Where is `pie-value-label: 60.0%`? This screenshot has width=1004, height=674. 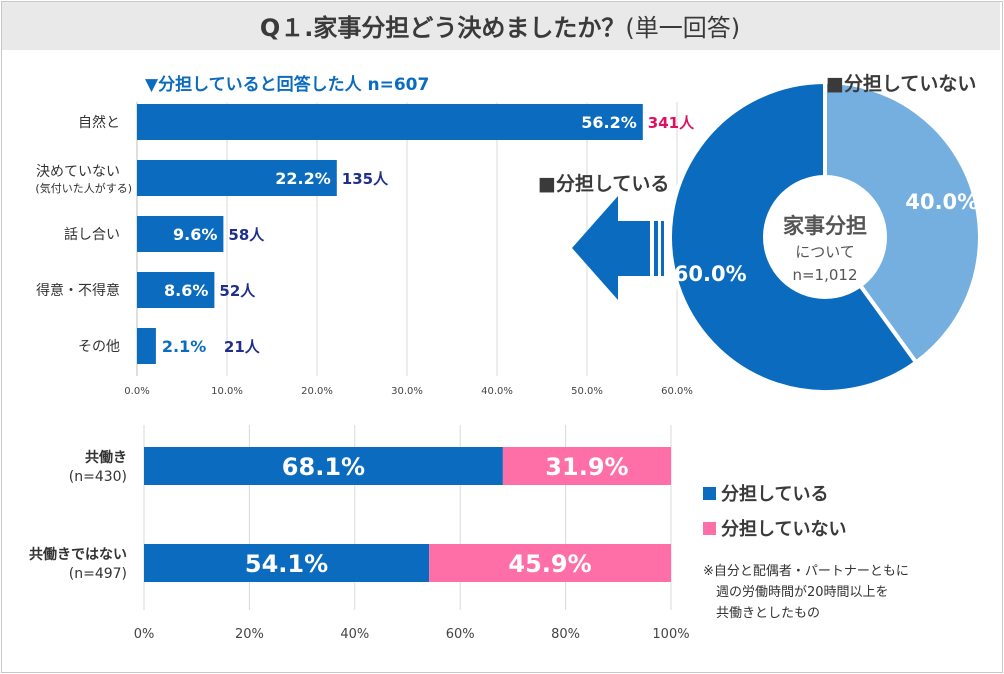 pie-value-label: 60.0% is located at coordinates (710, 274).